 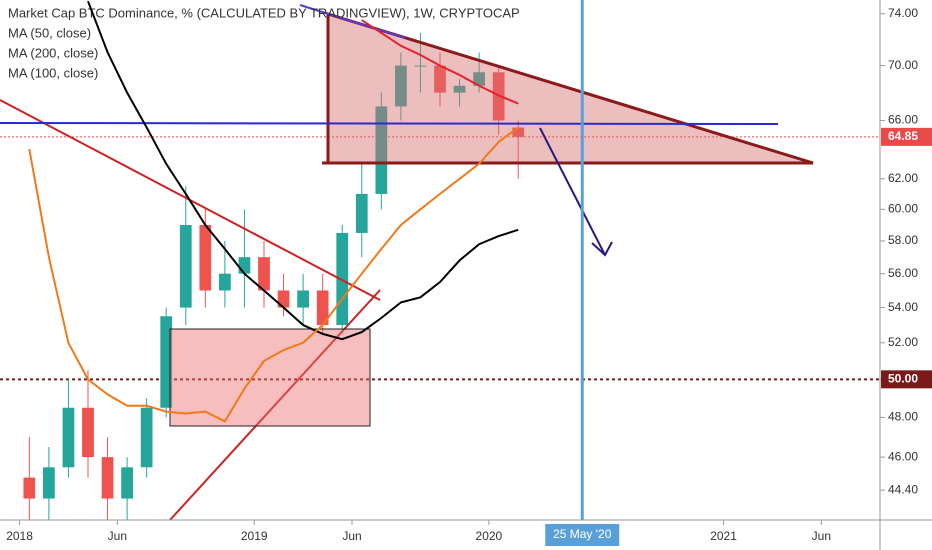 I want to click on horizontal-line, so click(x=389, y=123).